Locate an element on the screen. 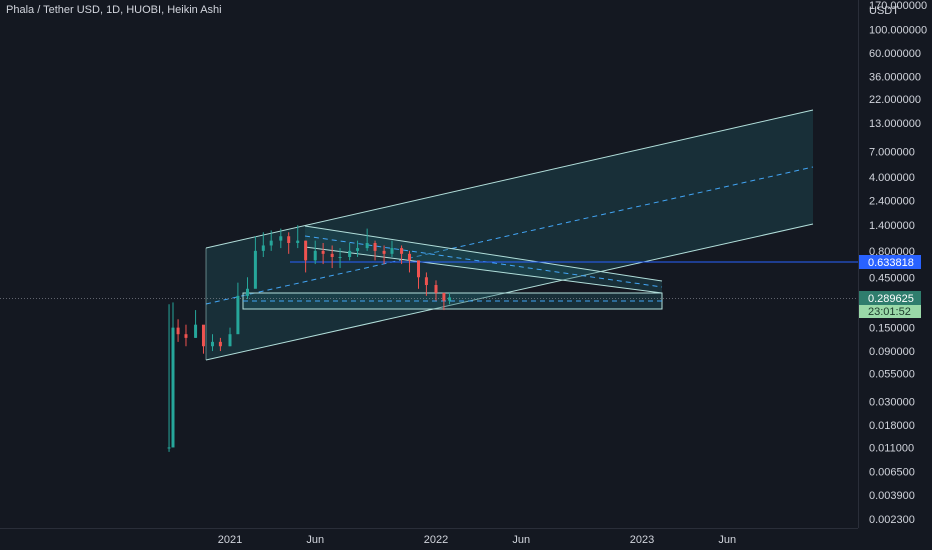  y-tick-label: 1.400000 is located at coordinates (892, 226).